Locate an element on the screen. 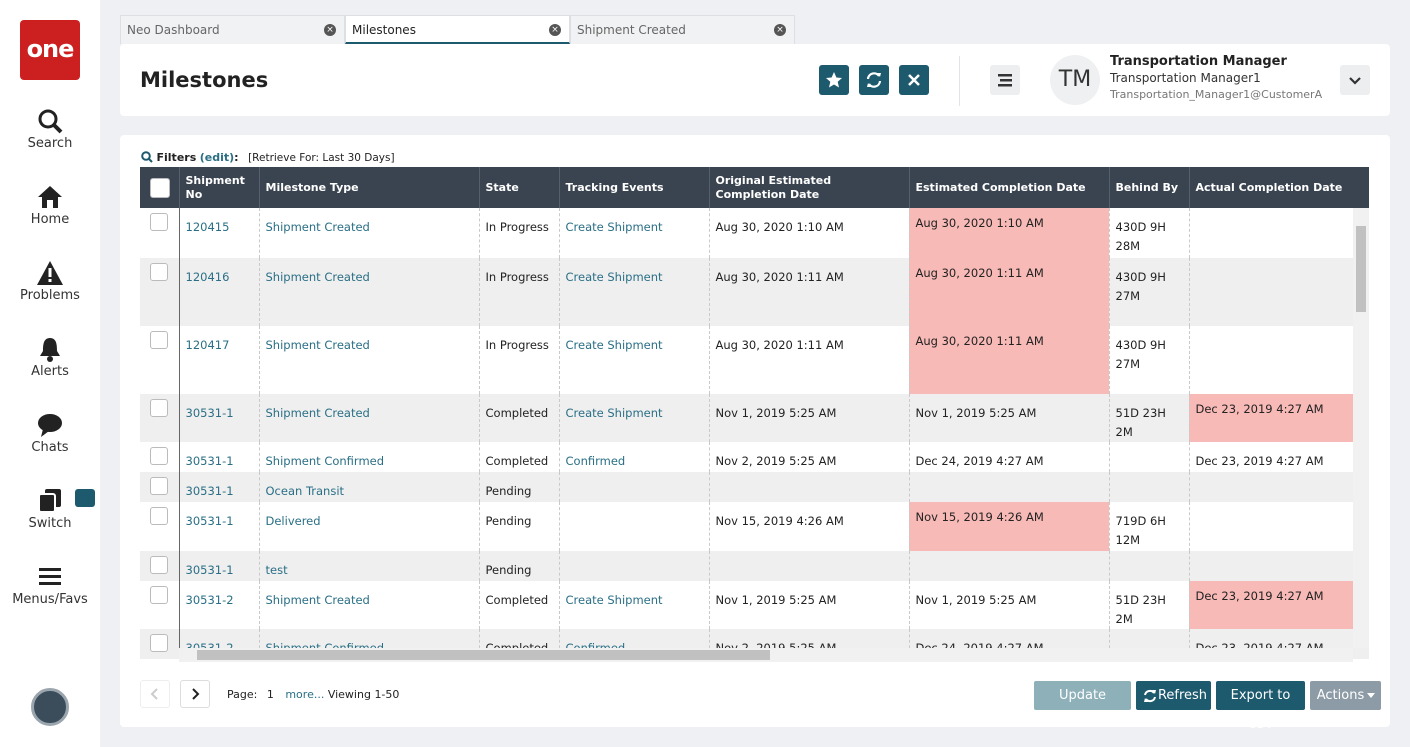 This screenshot has height=747, width=1410. select-all is located at coordinates (160, 187).